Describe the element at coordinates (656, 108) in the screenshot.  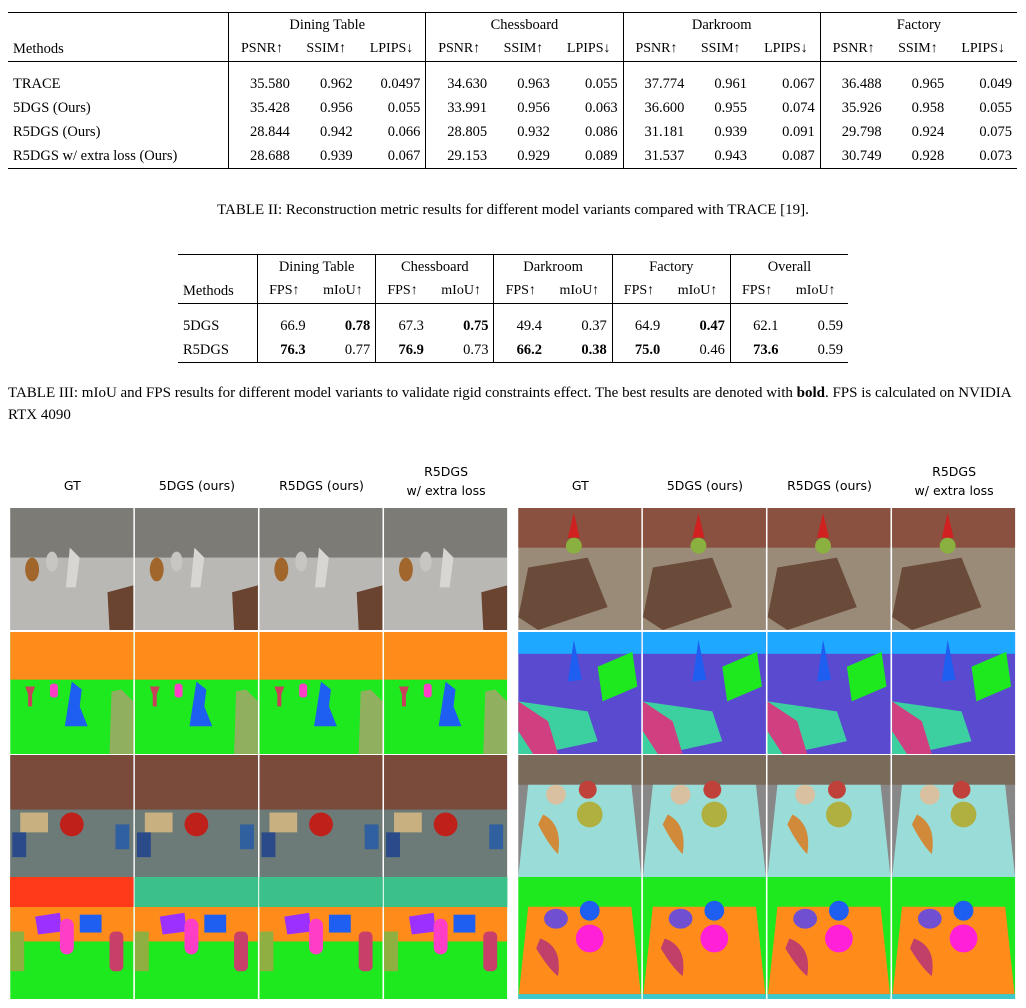
I see `value-cell: 36.600` at that location.